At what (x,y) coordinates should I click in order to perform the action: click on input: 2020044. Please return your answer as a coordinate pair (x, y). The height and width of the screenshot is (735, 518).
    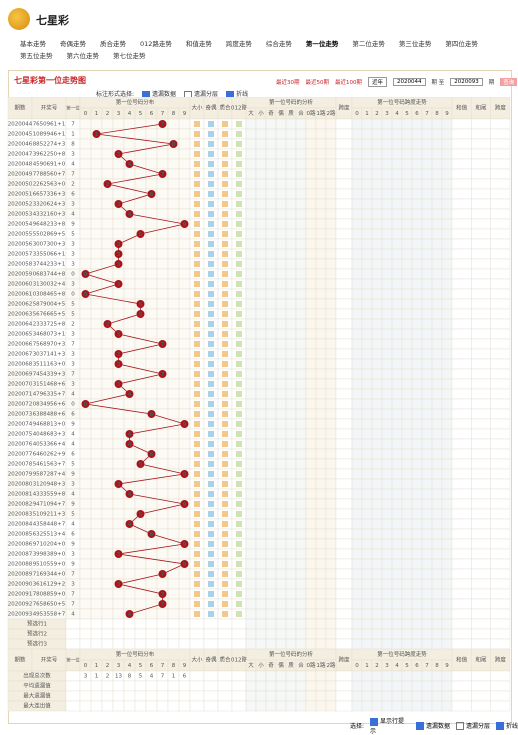
    Looking at the image, I should click on (409, 82).